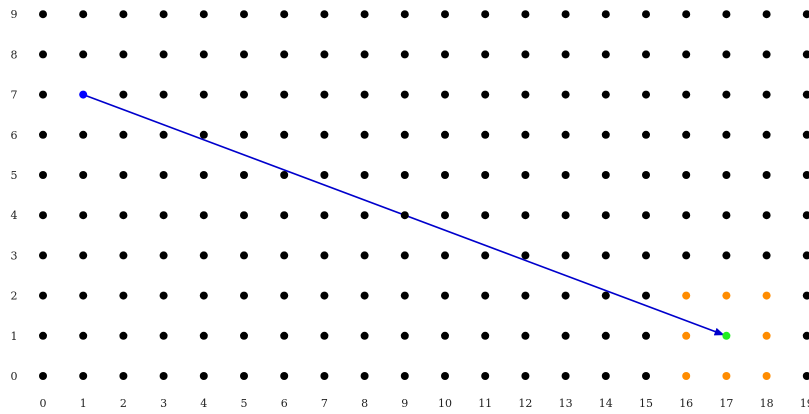 The image size is (809, 414). What do you see at coordinates (83, 403) in the screenshot?
I see `x-tick-label: 1` at bounding box center [83, 403].